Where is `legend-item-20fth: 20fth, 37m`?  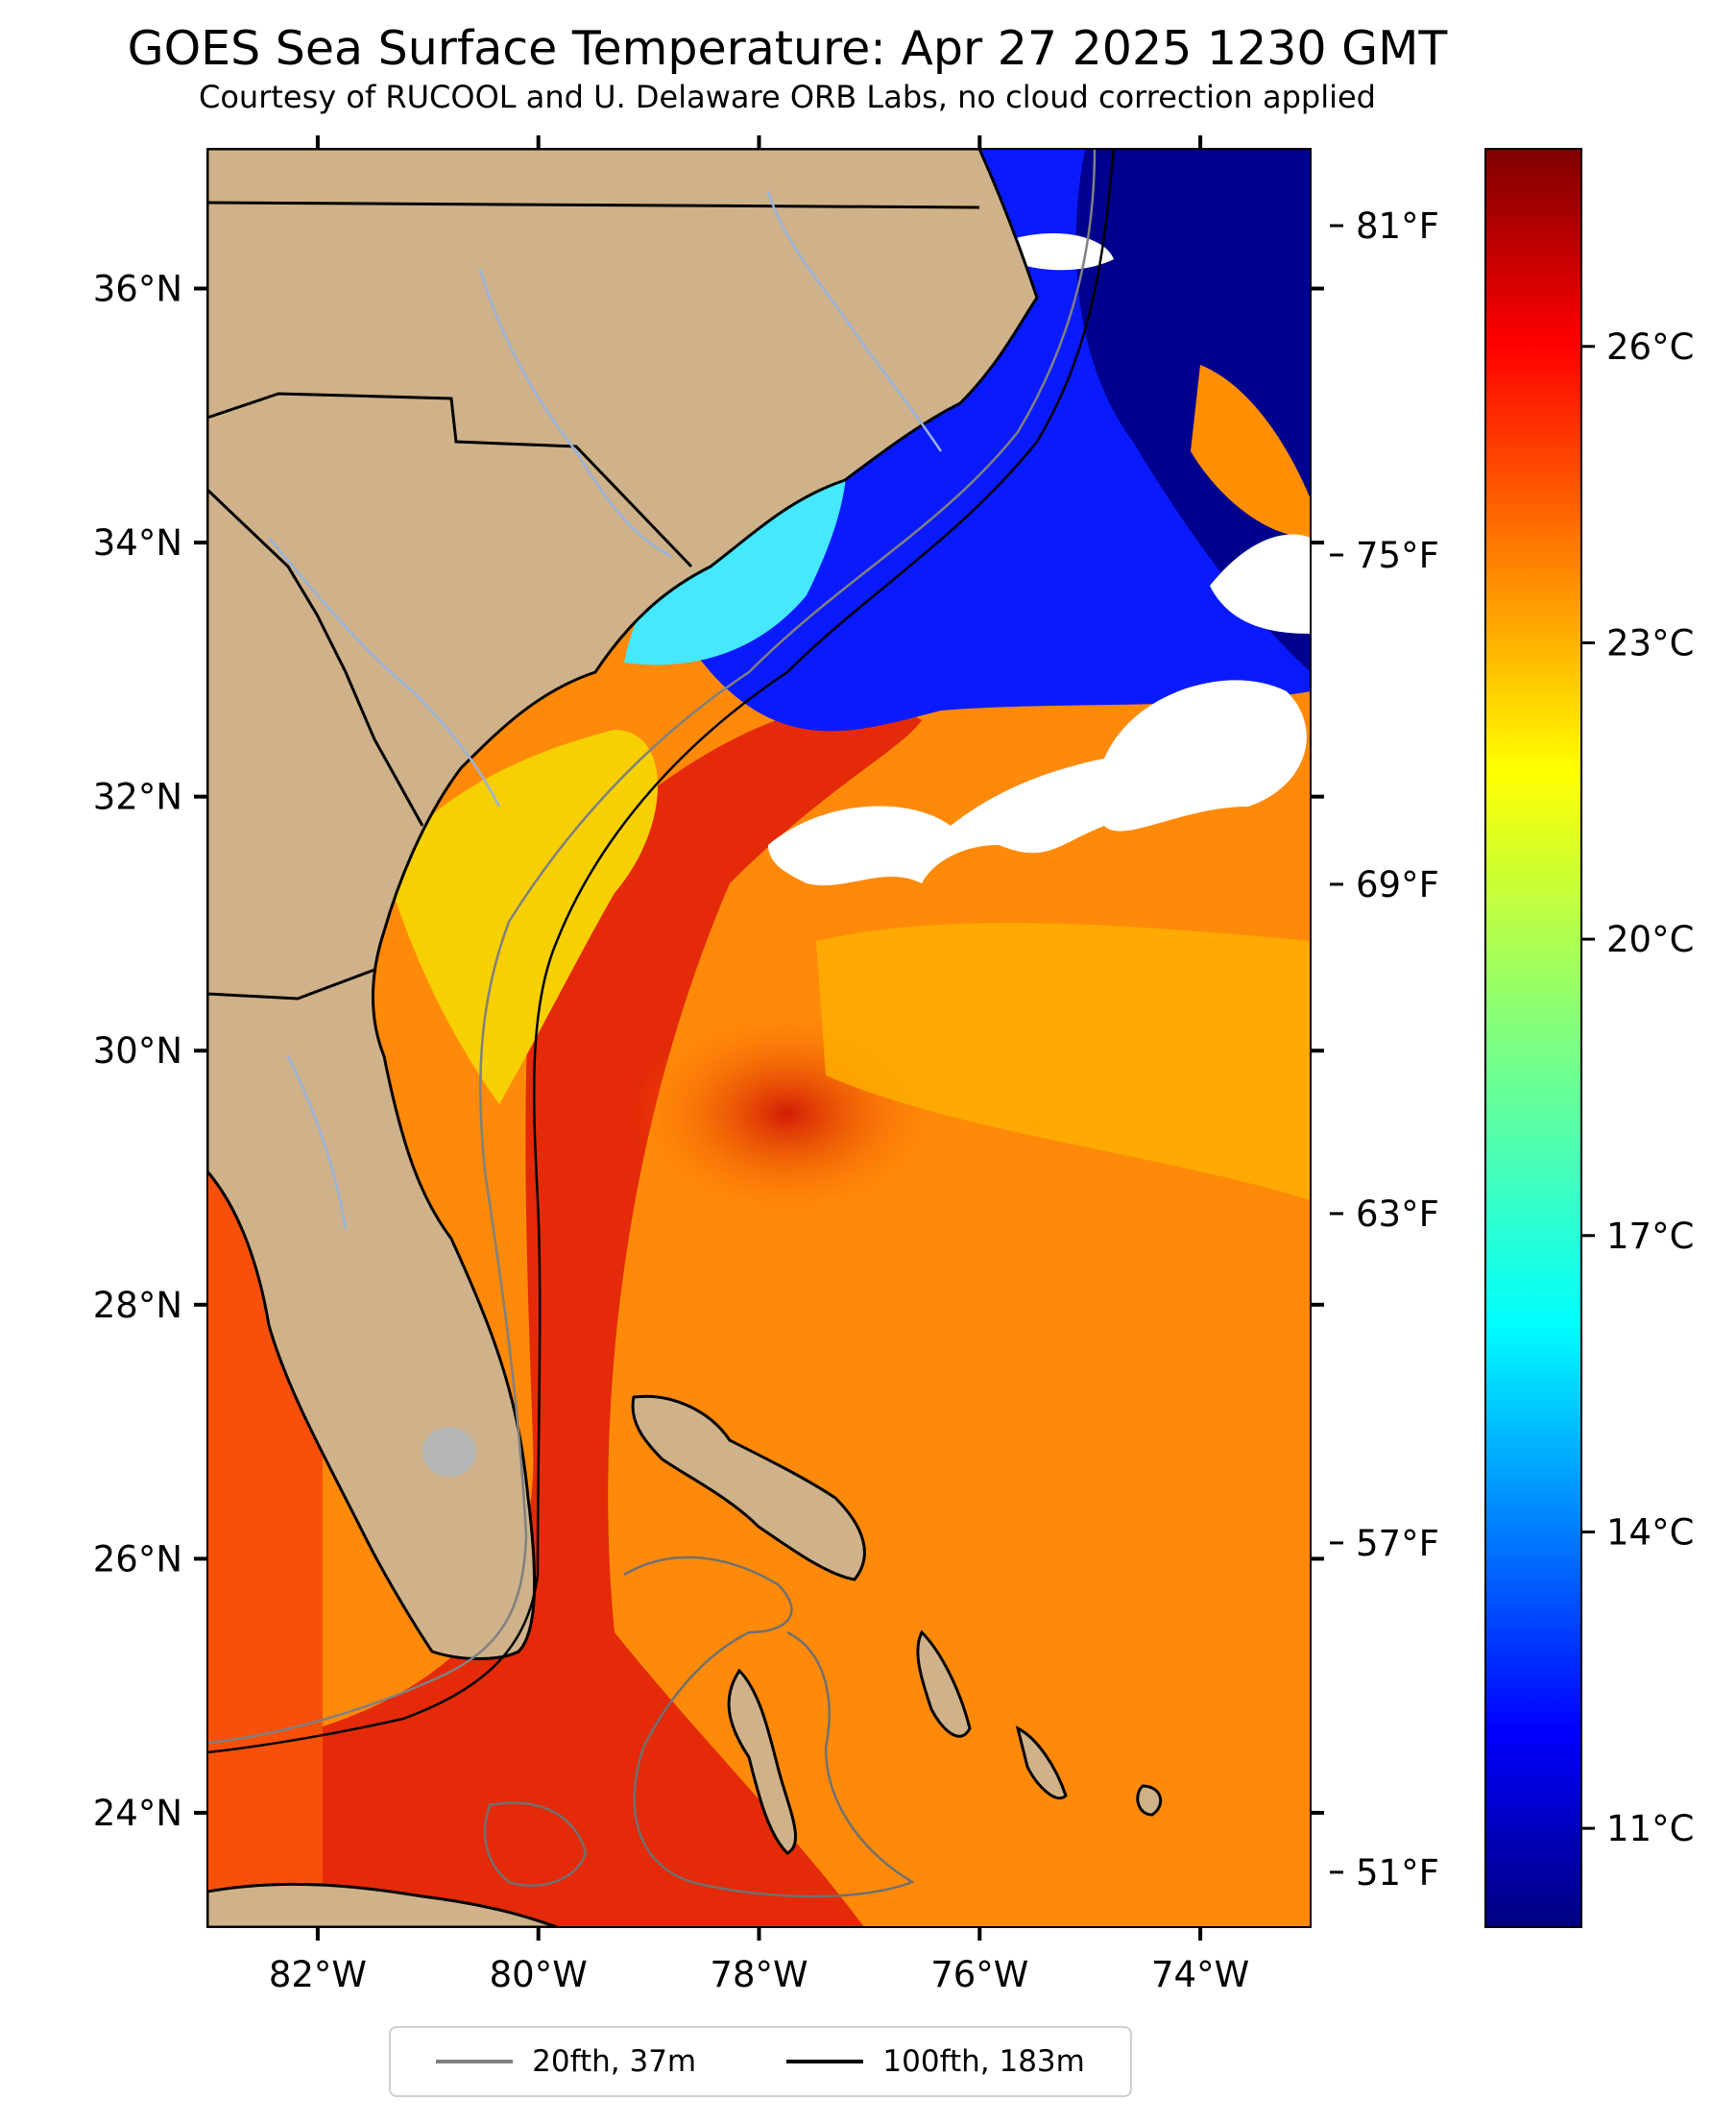 legend-item-20fth: 20fth, 37m is located at coordinates (566, 2061).